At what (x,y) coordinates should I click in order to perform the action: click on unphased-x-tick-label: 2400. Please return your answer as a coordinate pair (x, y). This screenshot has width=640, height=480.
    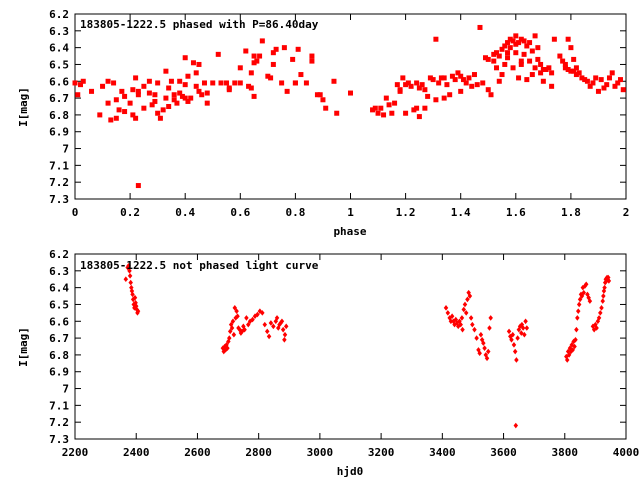
    Looking at the image, I should click on (136, 452).